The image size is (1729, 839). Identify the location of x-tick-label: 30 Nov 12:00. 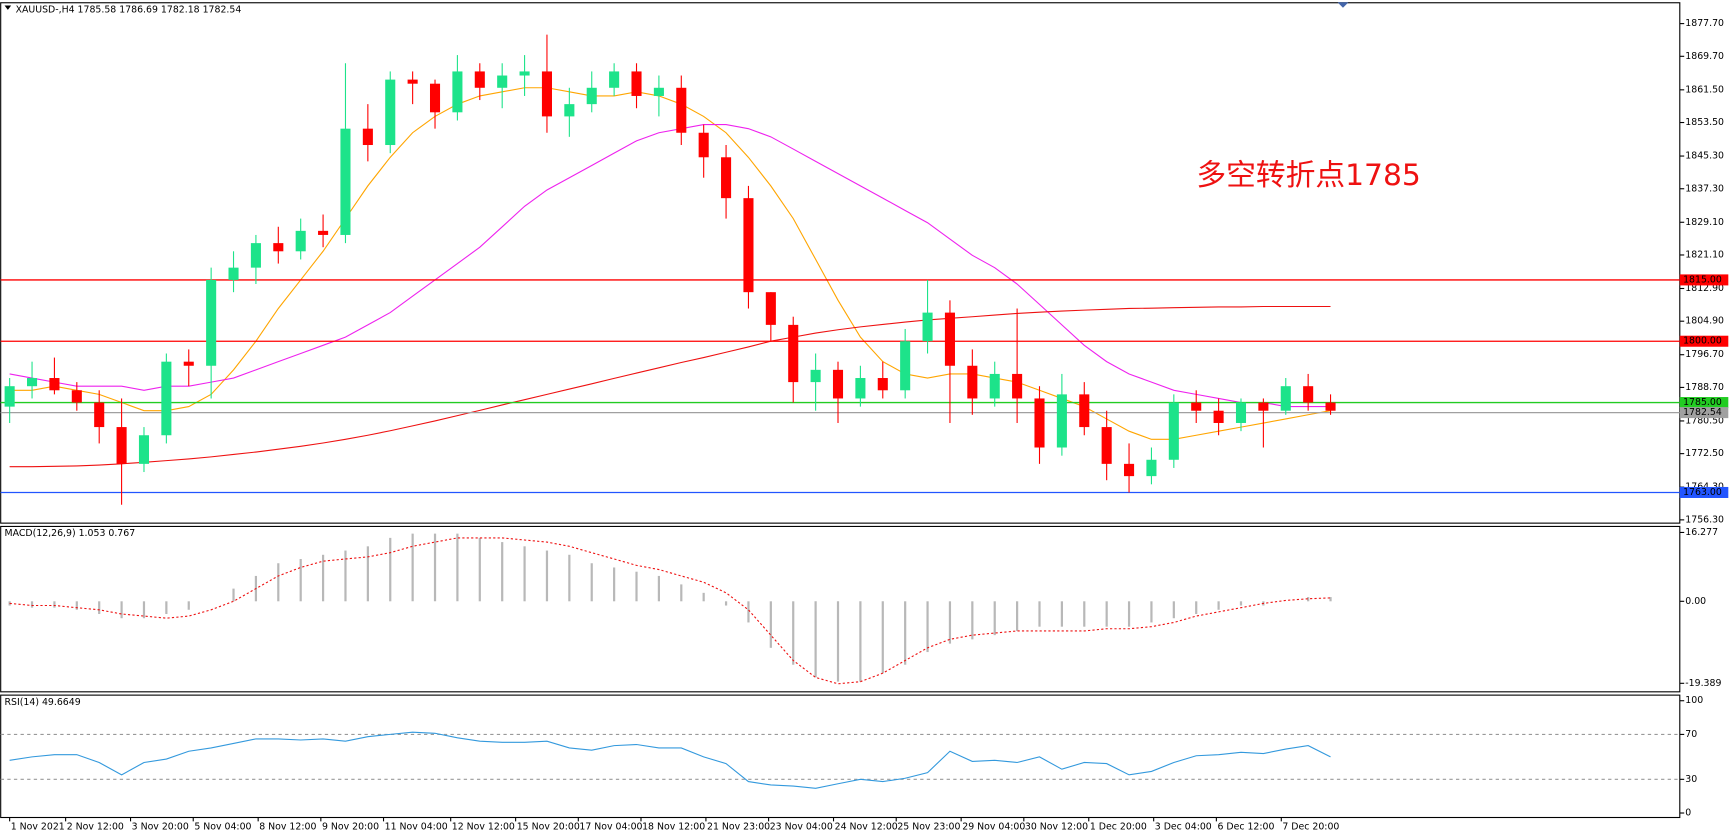
(1056, 826).